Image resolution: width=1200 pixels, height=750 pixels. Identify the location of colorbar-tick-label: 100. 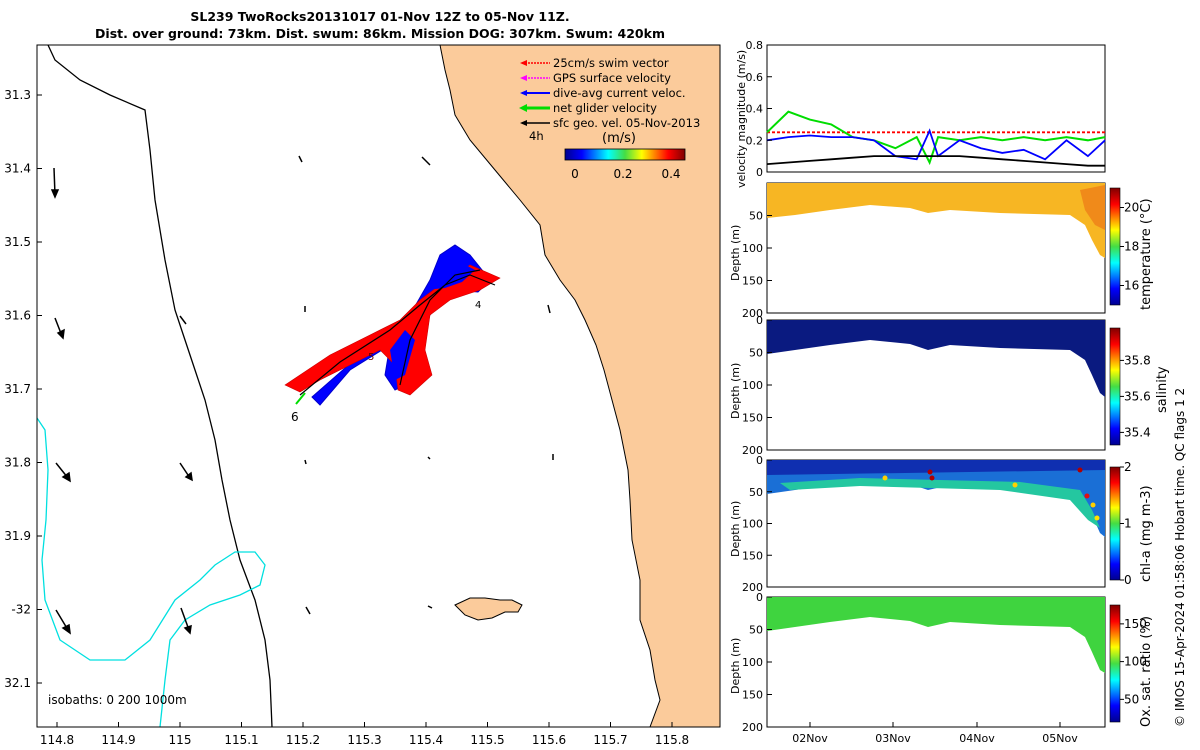
(1135, 662).